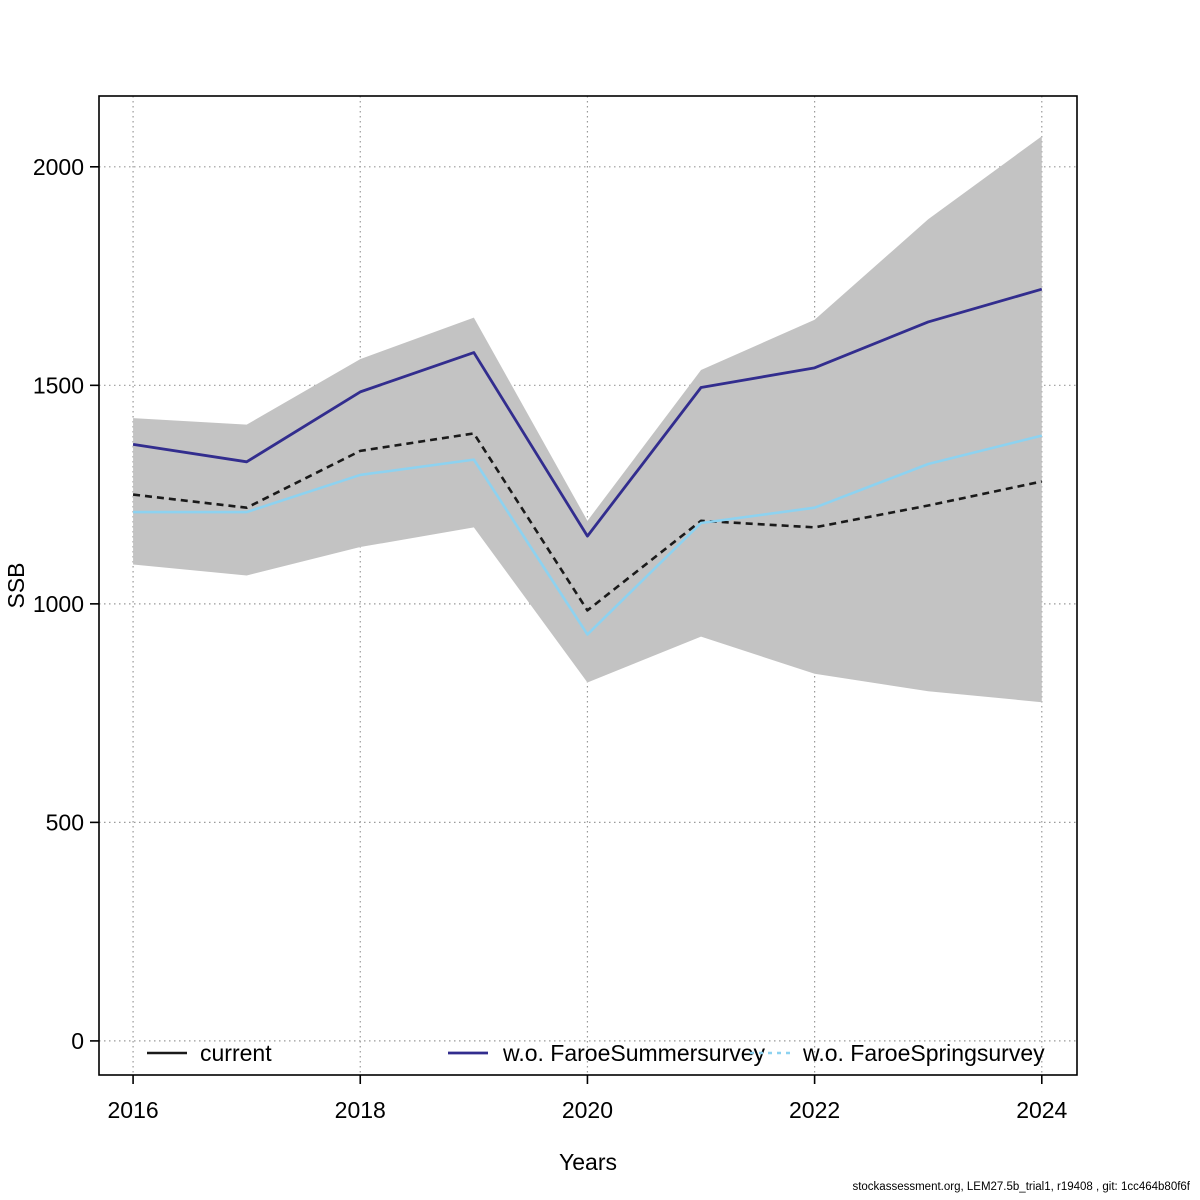 The height and width of the screenshot is (1200, 1200). What do you see at coordinates (360, 1110) in the screenshot?
I see `x-tick-label-2018: 2018` at bounding box center [360, 1110].